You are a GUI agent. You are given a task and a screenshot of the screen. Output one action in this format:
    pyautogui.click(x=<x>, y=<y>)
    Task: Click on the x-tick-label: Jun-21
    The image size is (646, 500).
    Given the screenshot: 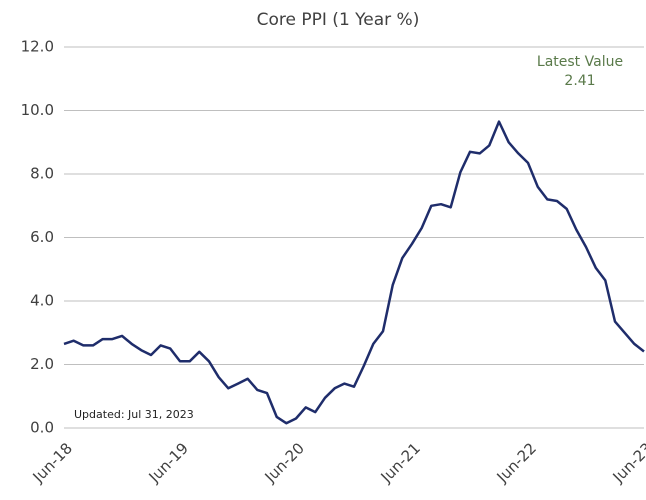 What is the action you would take?
    pyautogui.click(x=400, y=462)
    